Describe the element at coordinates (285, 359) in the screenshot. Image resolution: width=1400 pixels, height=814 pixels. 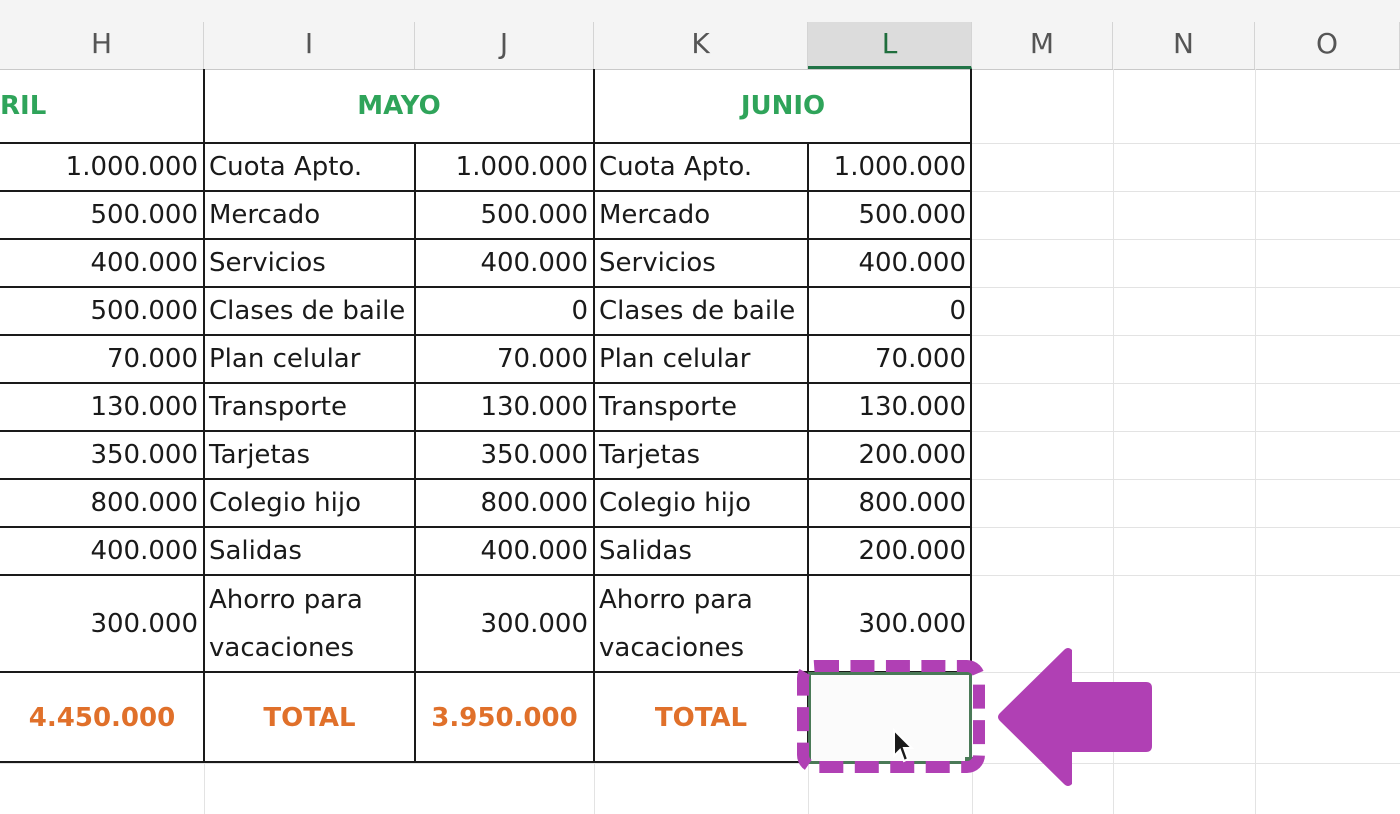
I see `cell-i-concept: Plan celular` at that location.